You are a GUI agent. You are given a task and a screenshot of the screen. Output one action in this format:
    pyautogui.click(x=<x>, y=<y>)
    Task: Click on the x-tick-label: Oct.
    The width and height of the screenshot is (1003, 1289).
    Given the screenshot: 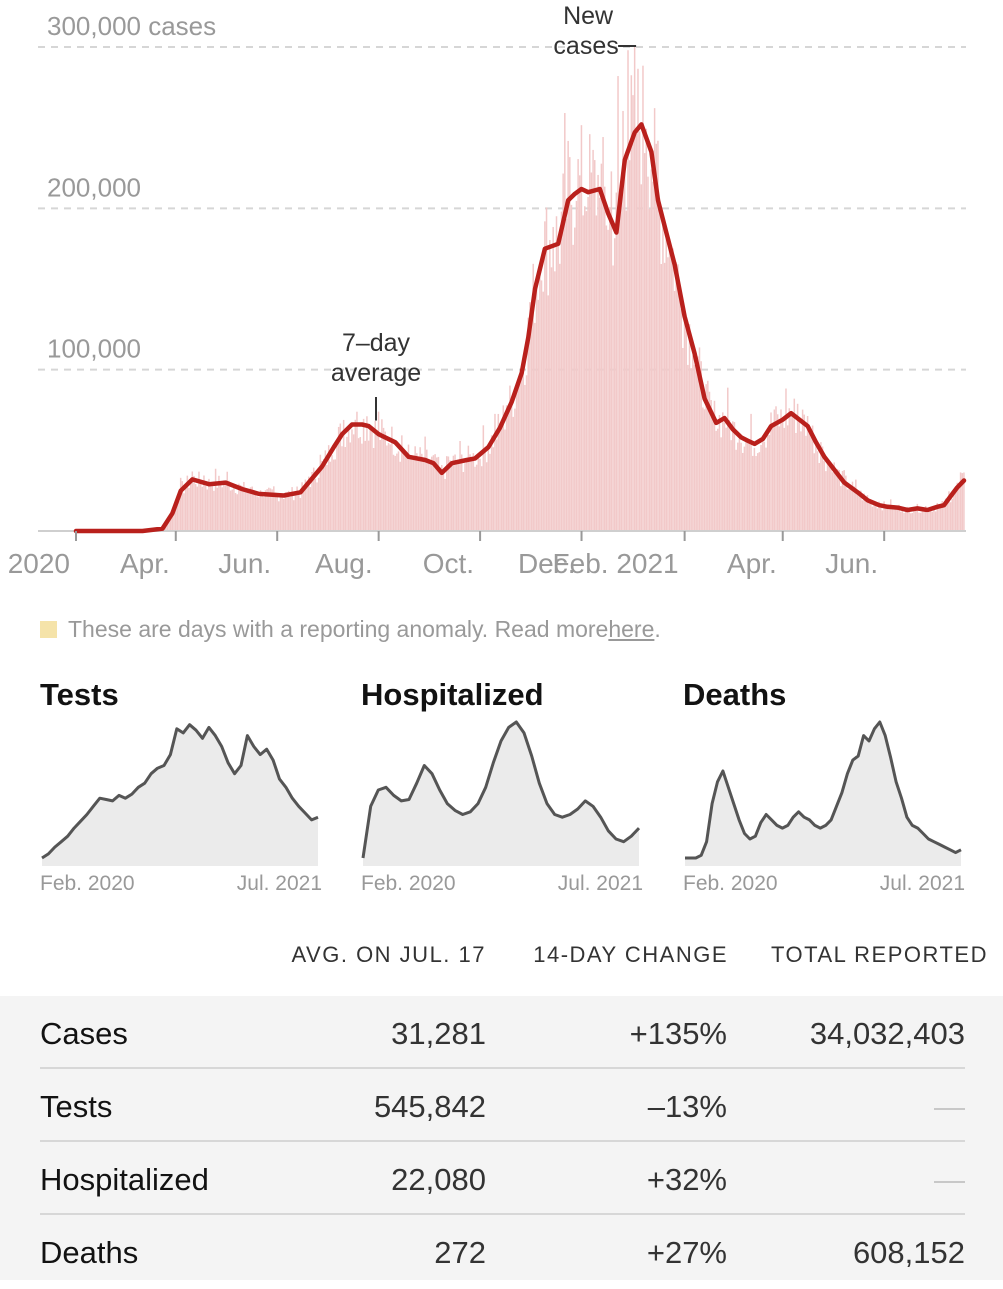 What is the action you would take?
    pyautogui.click(x=448, y=563)
    